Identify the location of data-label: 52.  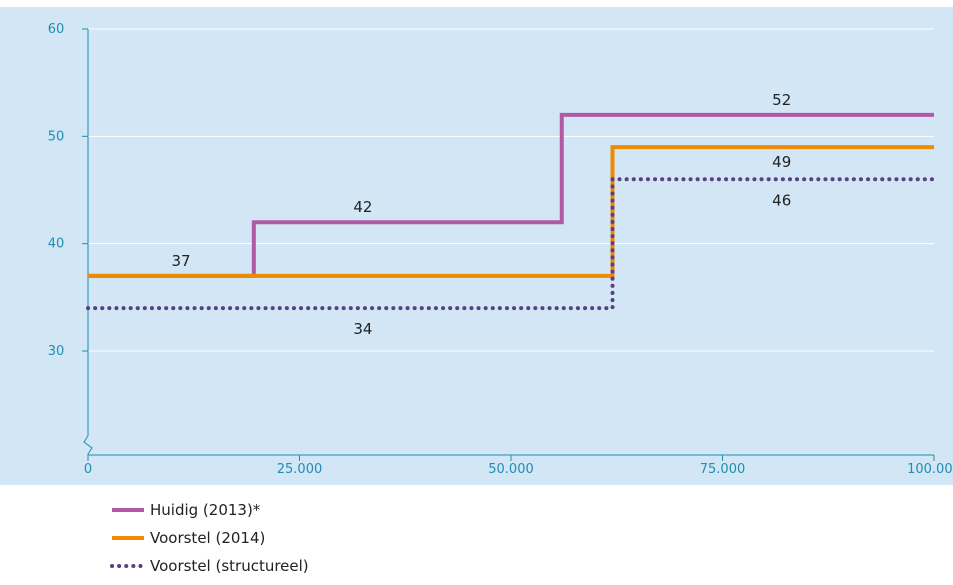
(781, 100).